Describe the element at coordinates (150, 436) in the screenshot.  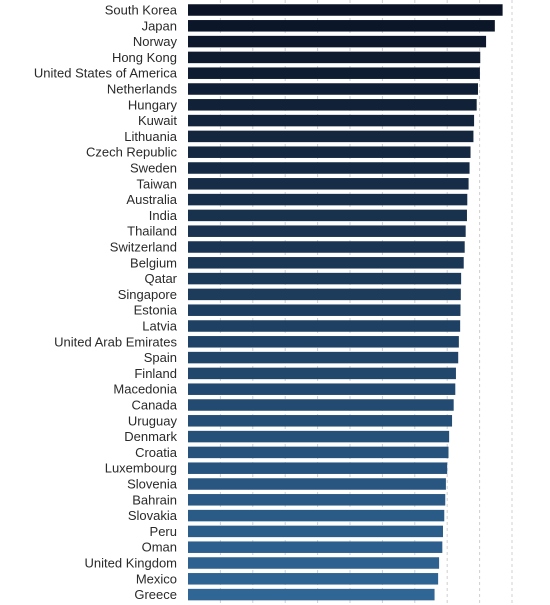
I see `category-label: Denmark` at that location.